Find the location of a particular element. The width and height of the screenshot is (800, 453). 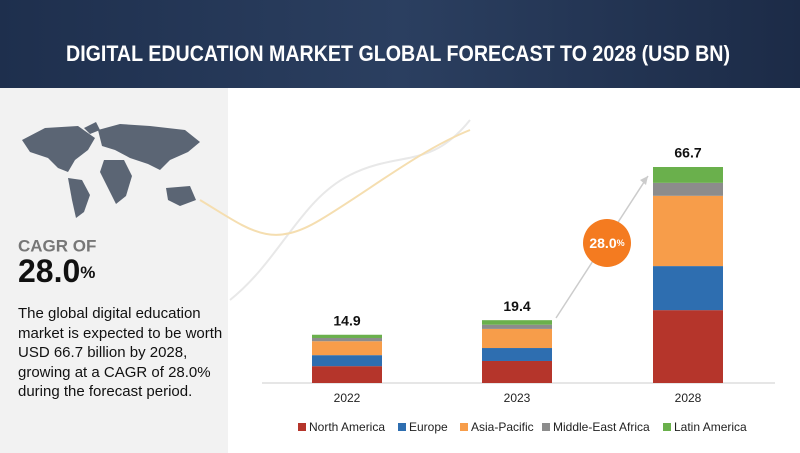

badge-unit: % is located at coordinates (621, 243).